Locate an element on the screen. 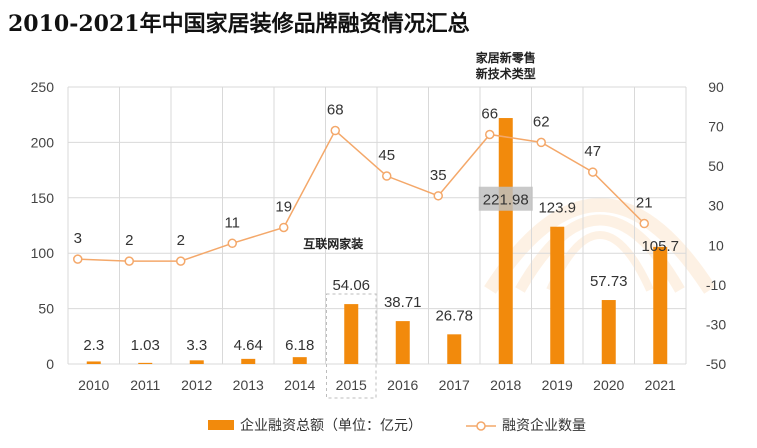 The width and height of the screenshot is (757, 448). bar-data-label: 54.06 is located at coordinates (351, 285).